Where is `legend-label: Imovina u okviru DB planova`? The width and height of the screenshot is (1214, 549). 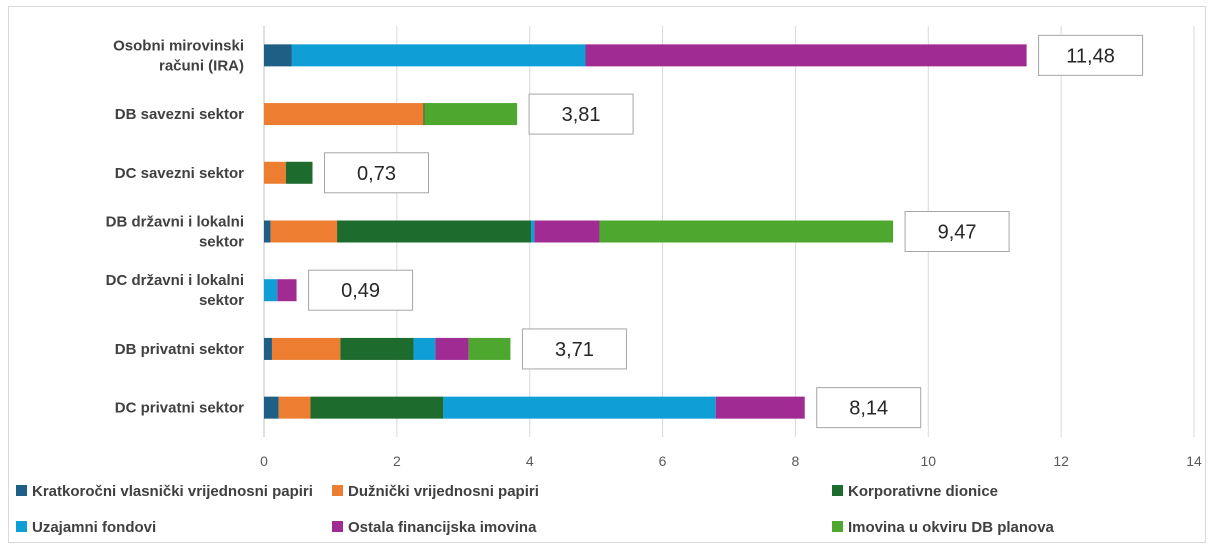
legend-label: Imovina u okviru DB planova is located at coordinates (951, 527).